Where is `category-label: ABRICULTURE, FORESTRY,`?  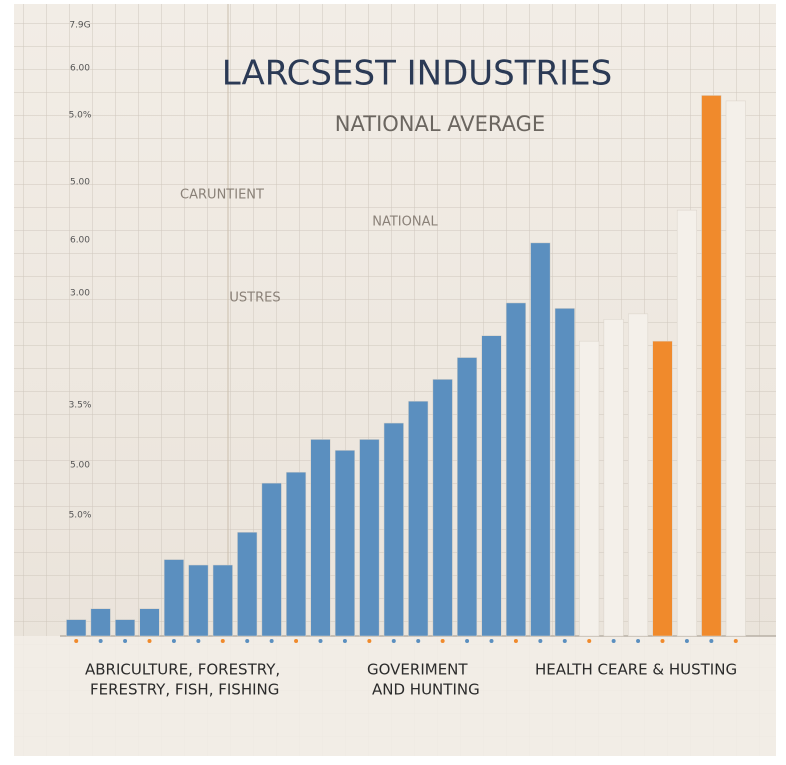
category-label: ABRICULTURE, FORESTRY, is located at coordinates (182, 670).